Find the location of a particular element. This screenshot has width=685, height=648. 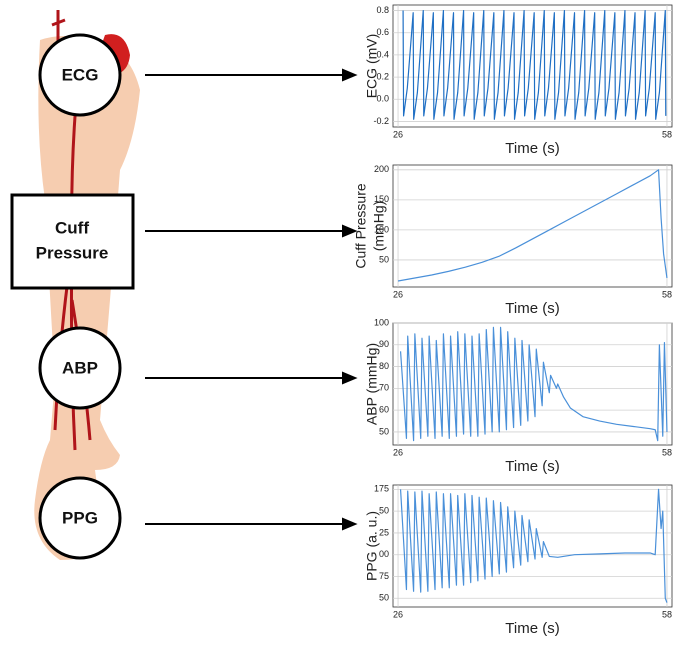

node-label: Cuff is located at coordinates (72, 227).